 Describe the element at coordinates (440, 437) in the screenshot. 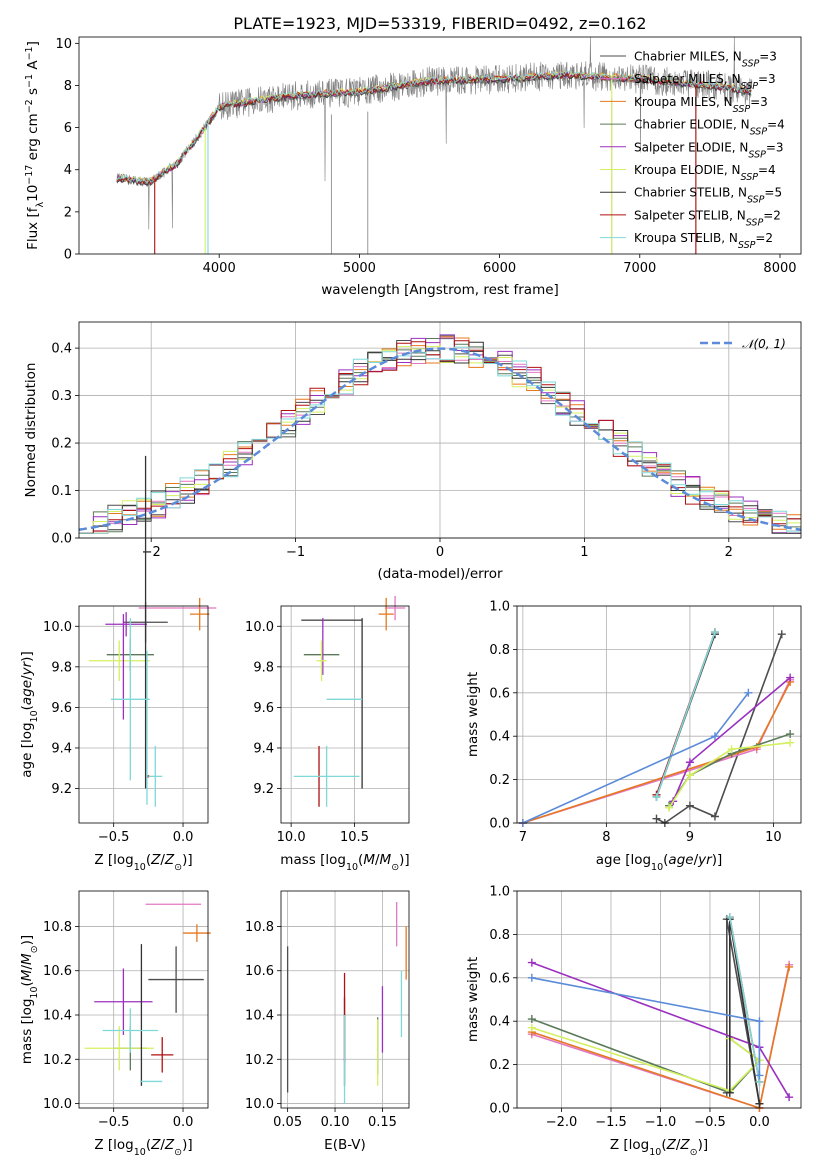

I see `residual-histogram` at that location.